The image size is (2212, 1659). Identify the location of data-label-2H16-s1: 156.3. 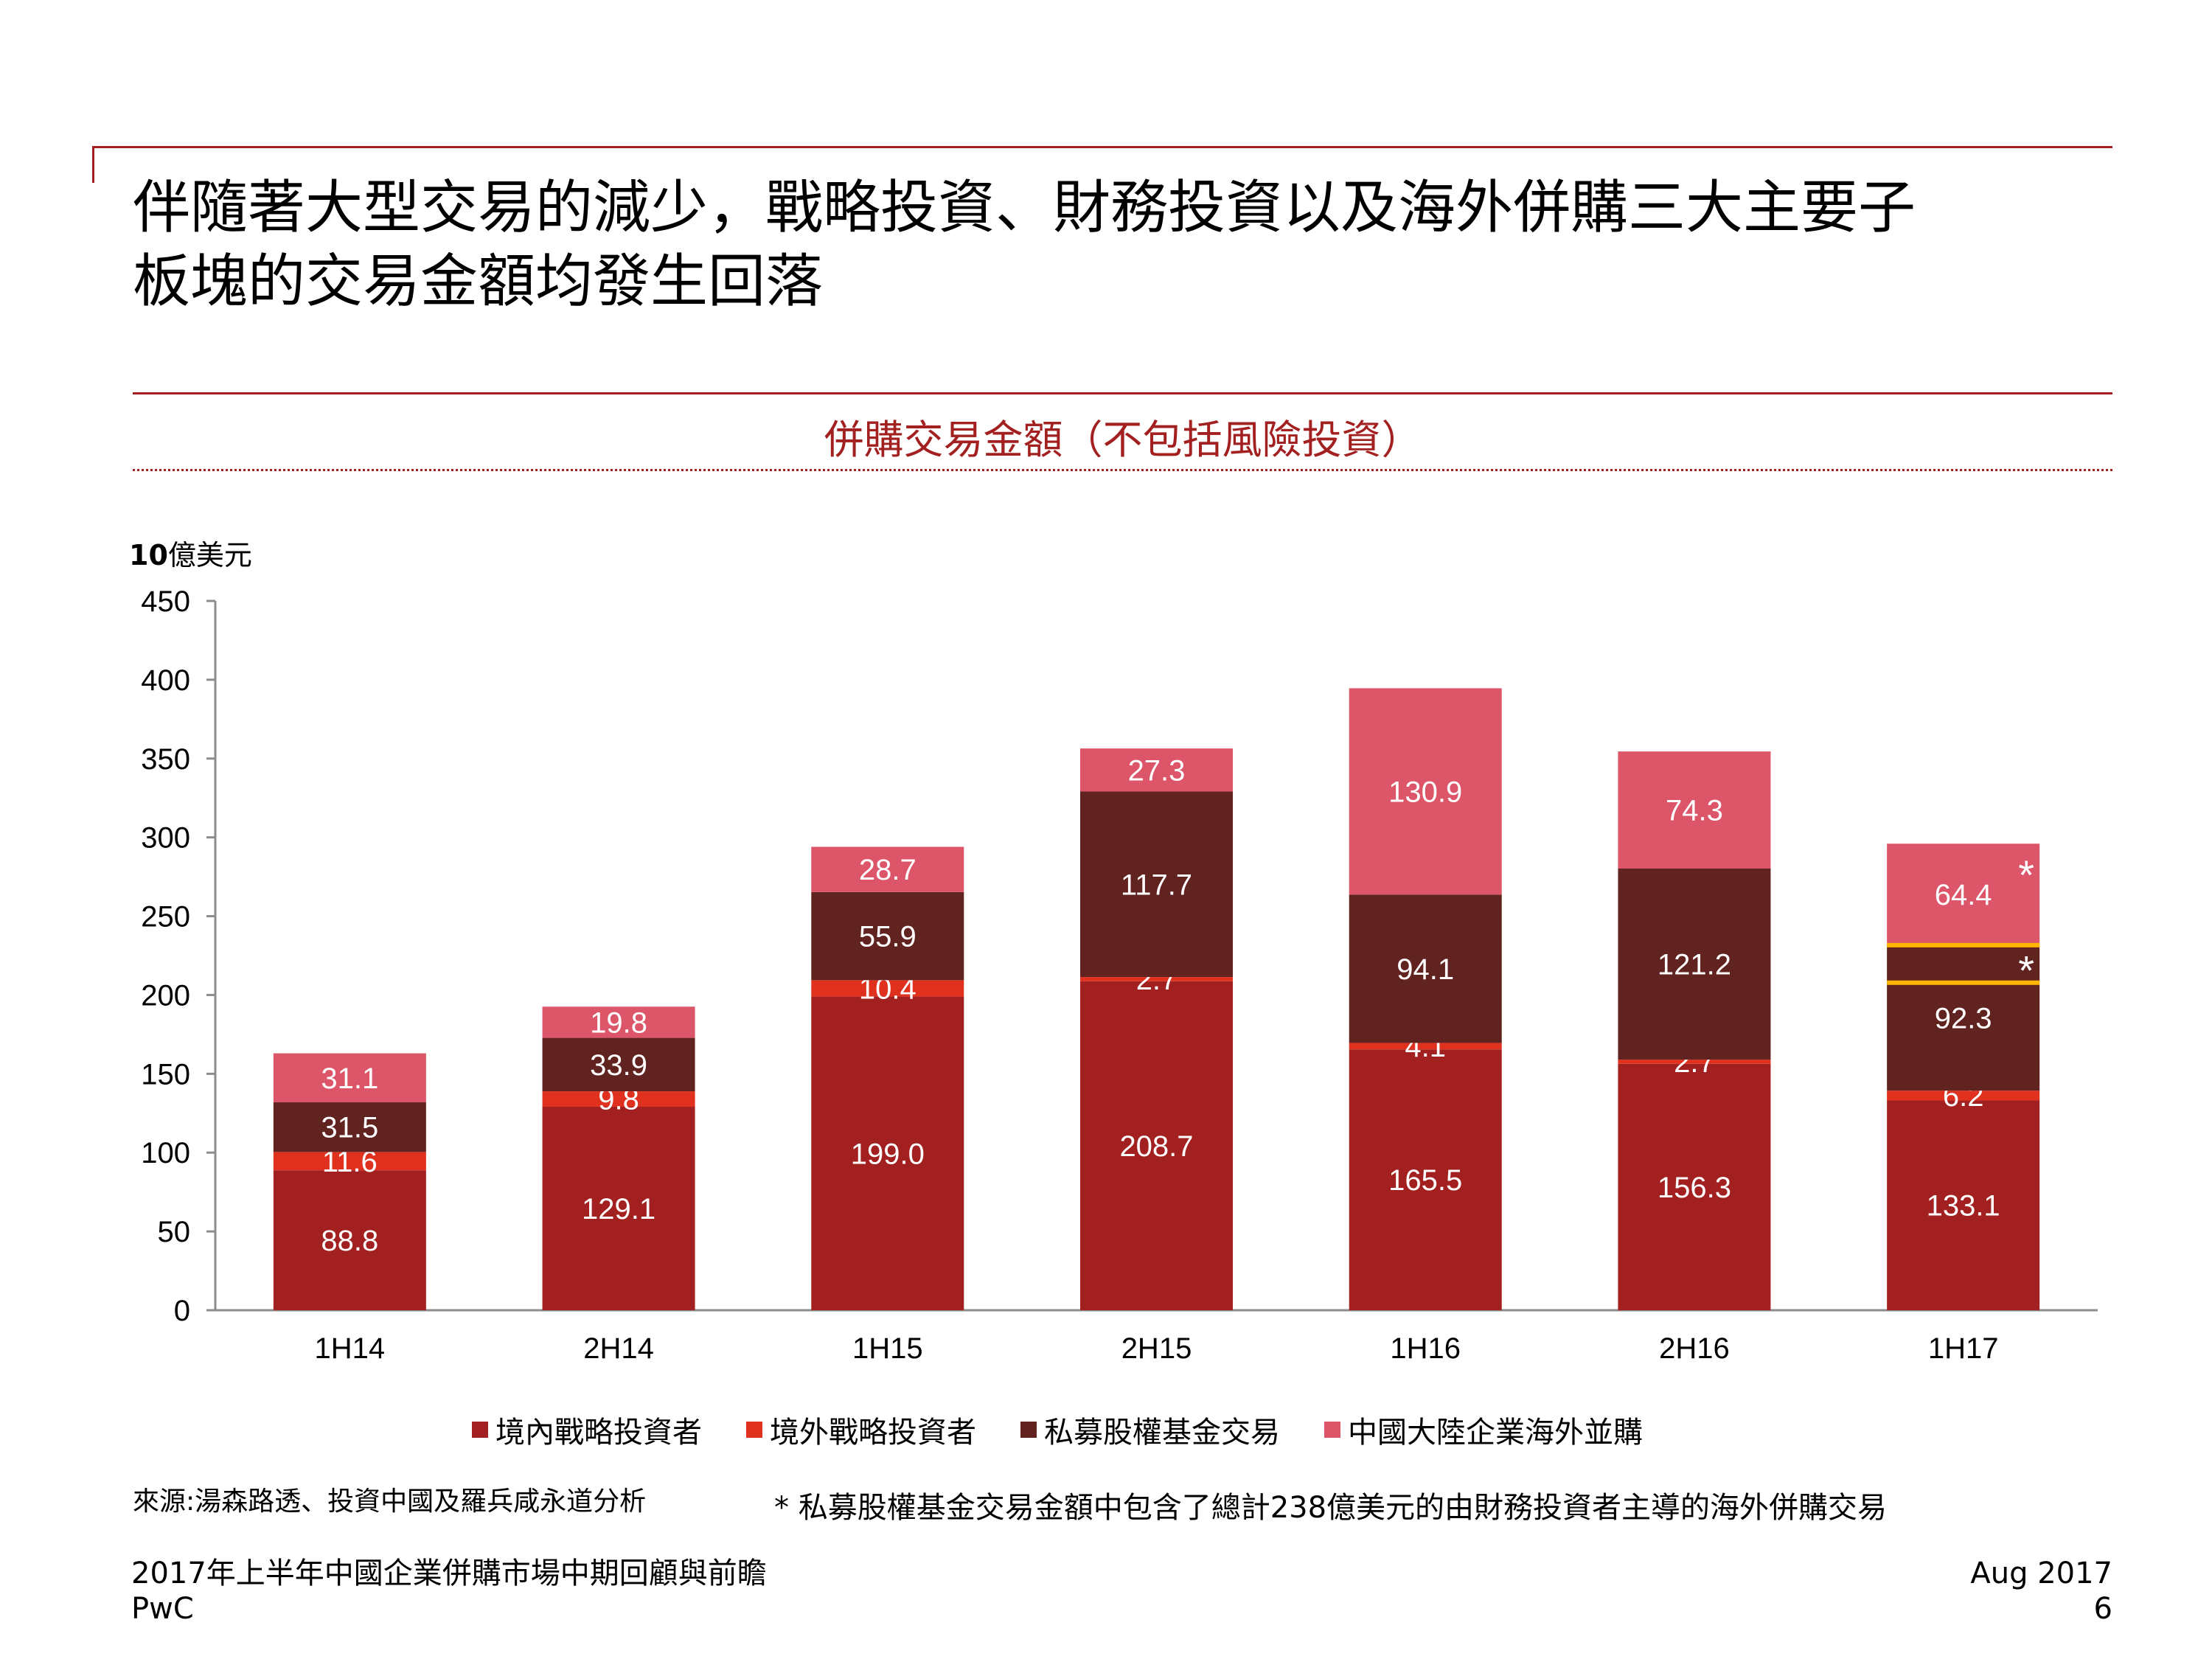
(1694, 1188).